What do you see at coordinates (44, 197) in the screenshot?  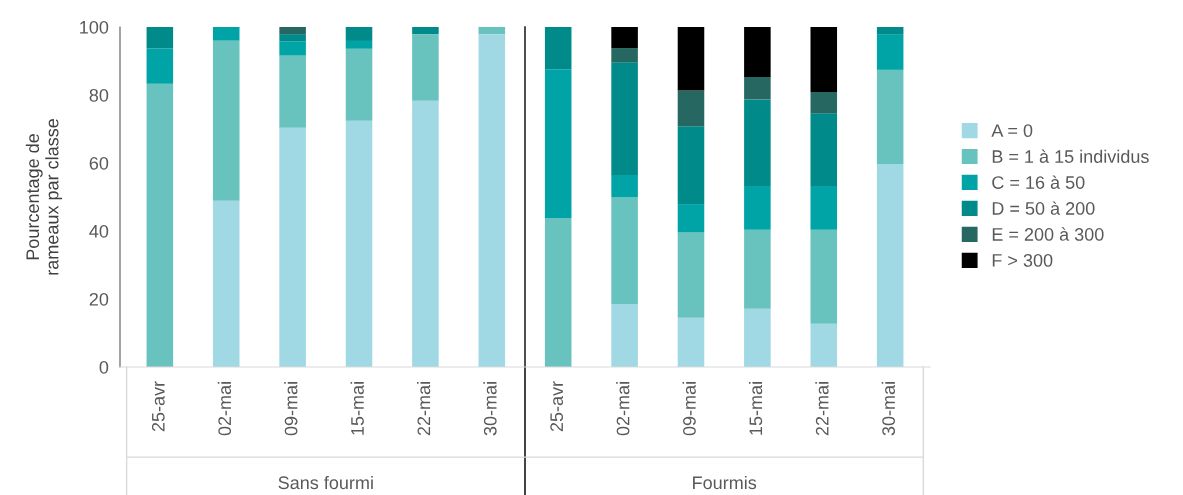 I see `y-axis-title: Pourcentage de rameaux par classe` at bounding box center [44, 197].